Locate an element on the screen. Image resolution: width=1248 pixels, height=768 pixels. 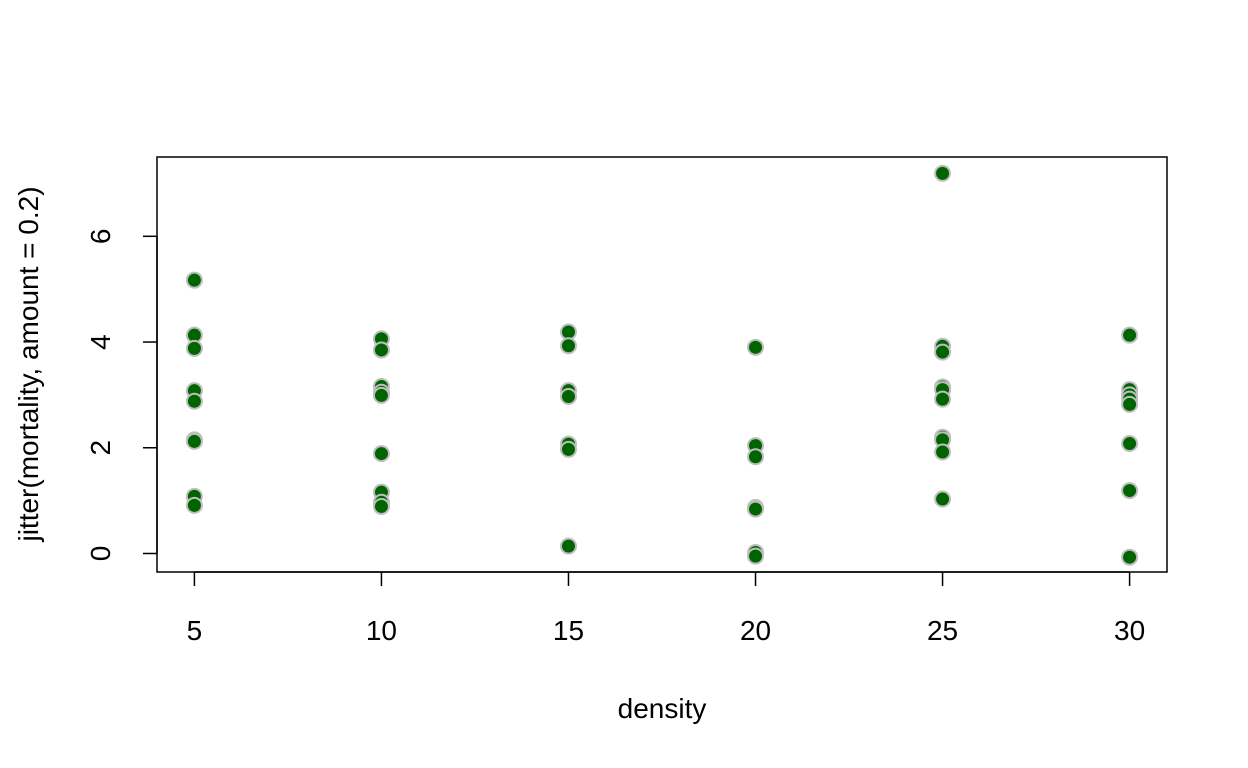
y-axis-label: jitter(mortality, amount = 0.2) is located at coordinates (28, 364).